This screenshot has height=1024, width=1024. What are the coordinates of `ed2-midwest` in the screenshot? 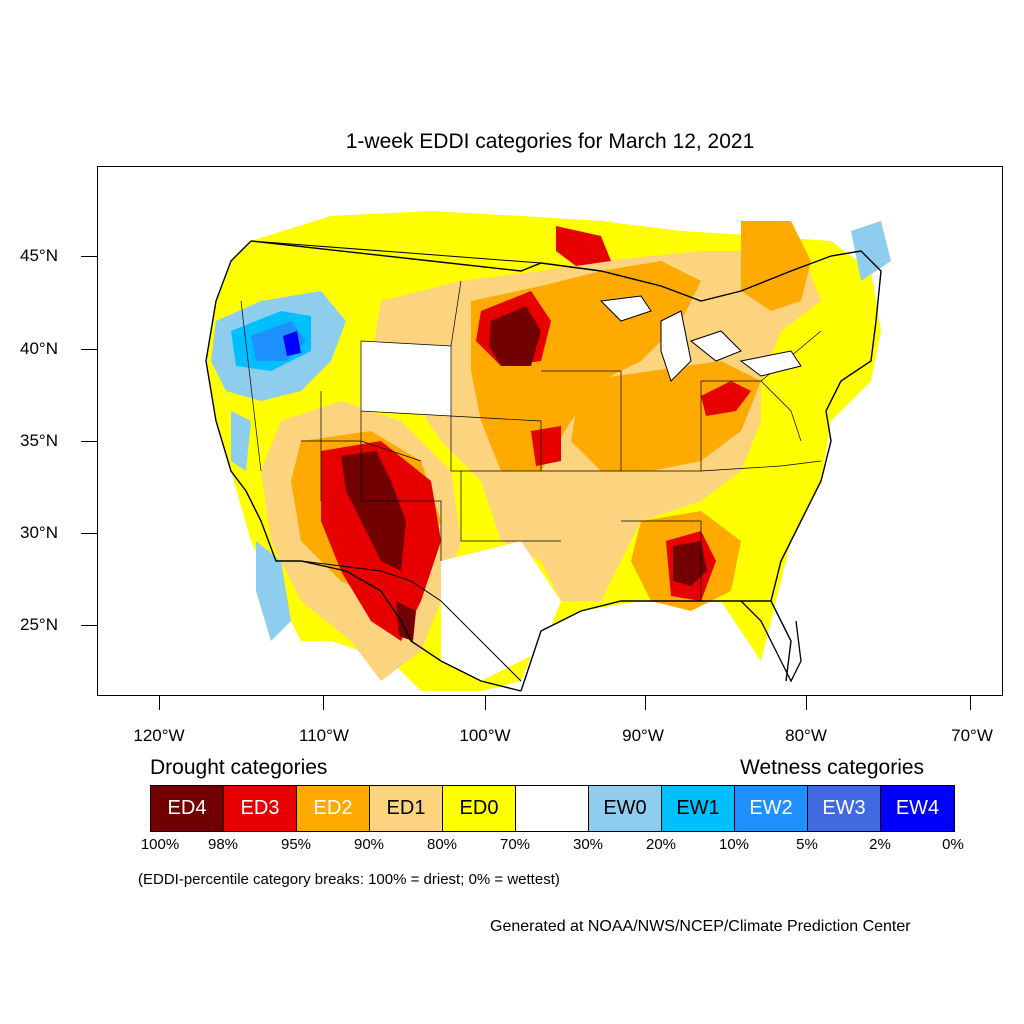 It's located at (666, 416).